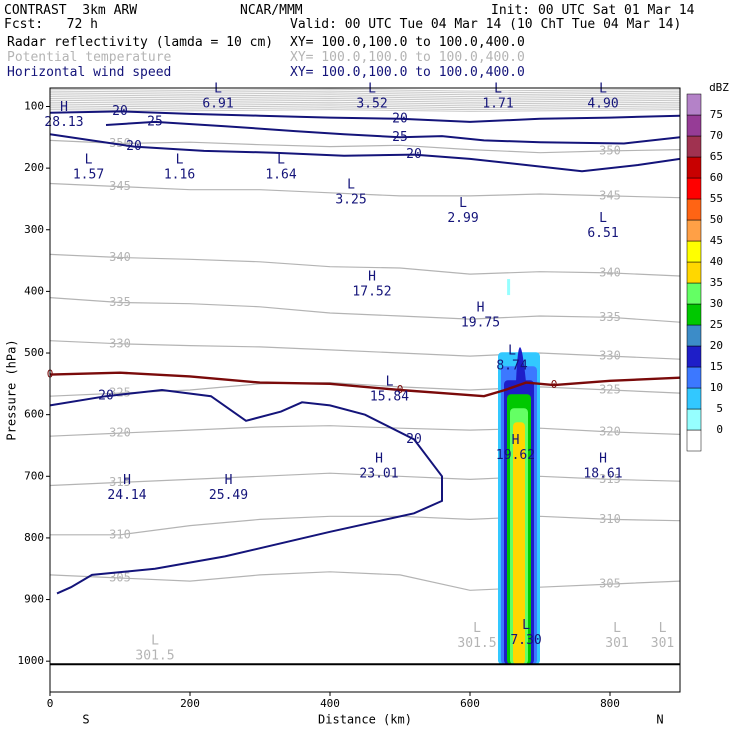 Image resolution: width=740 pixels, height=740 pixels. What do you see at coordinates (716, 135) in the screenshot?
I see `colorbar-label: 70` at bounding box center [716, 135].